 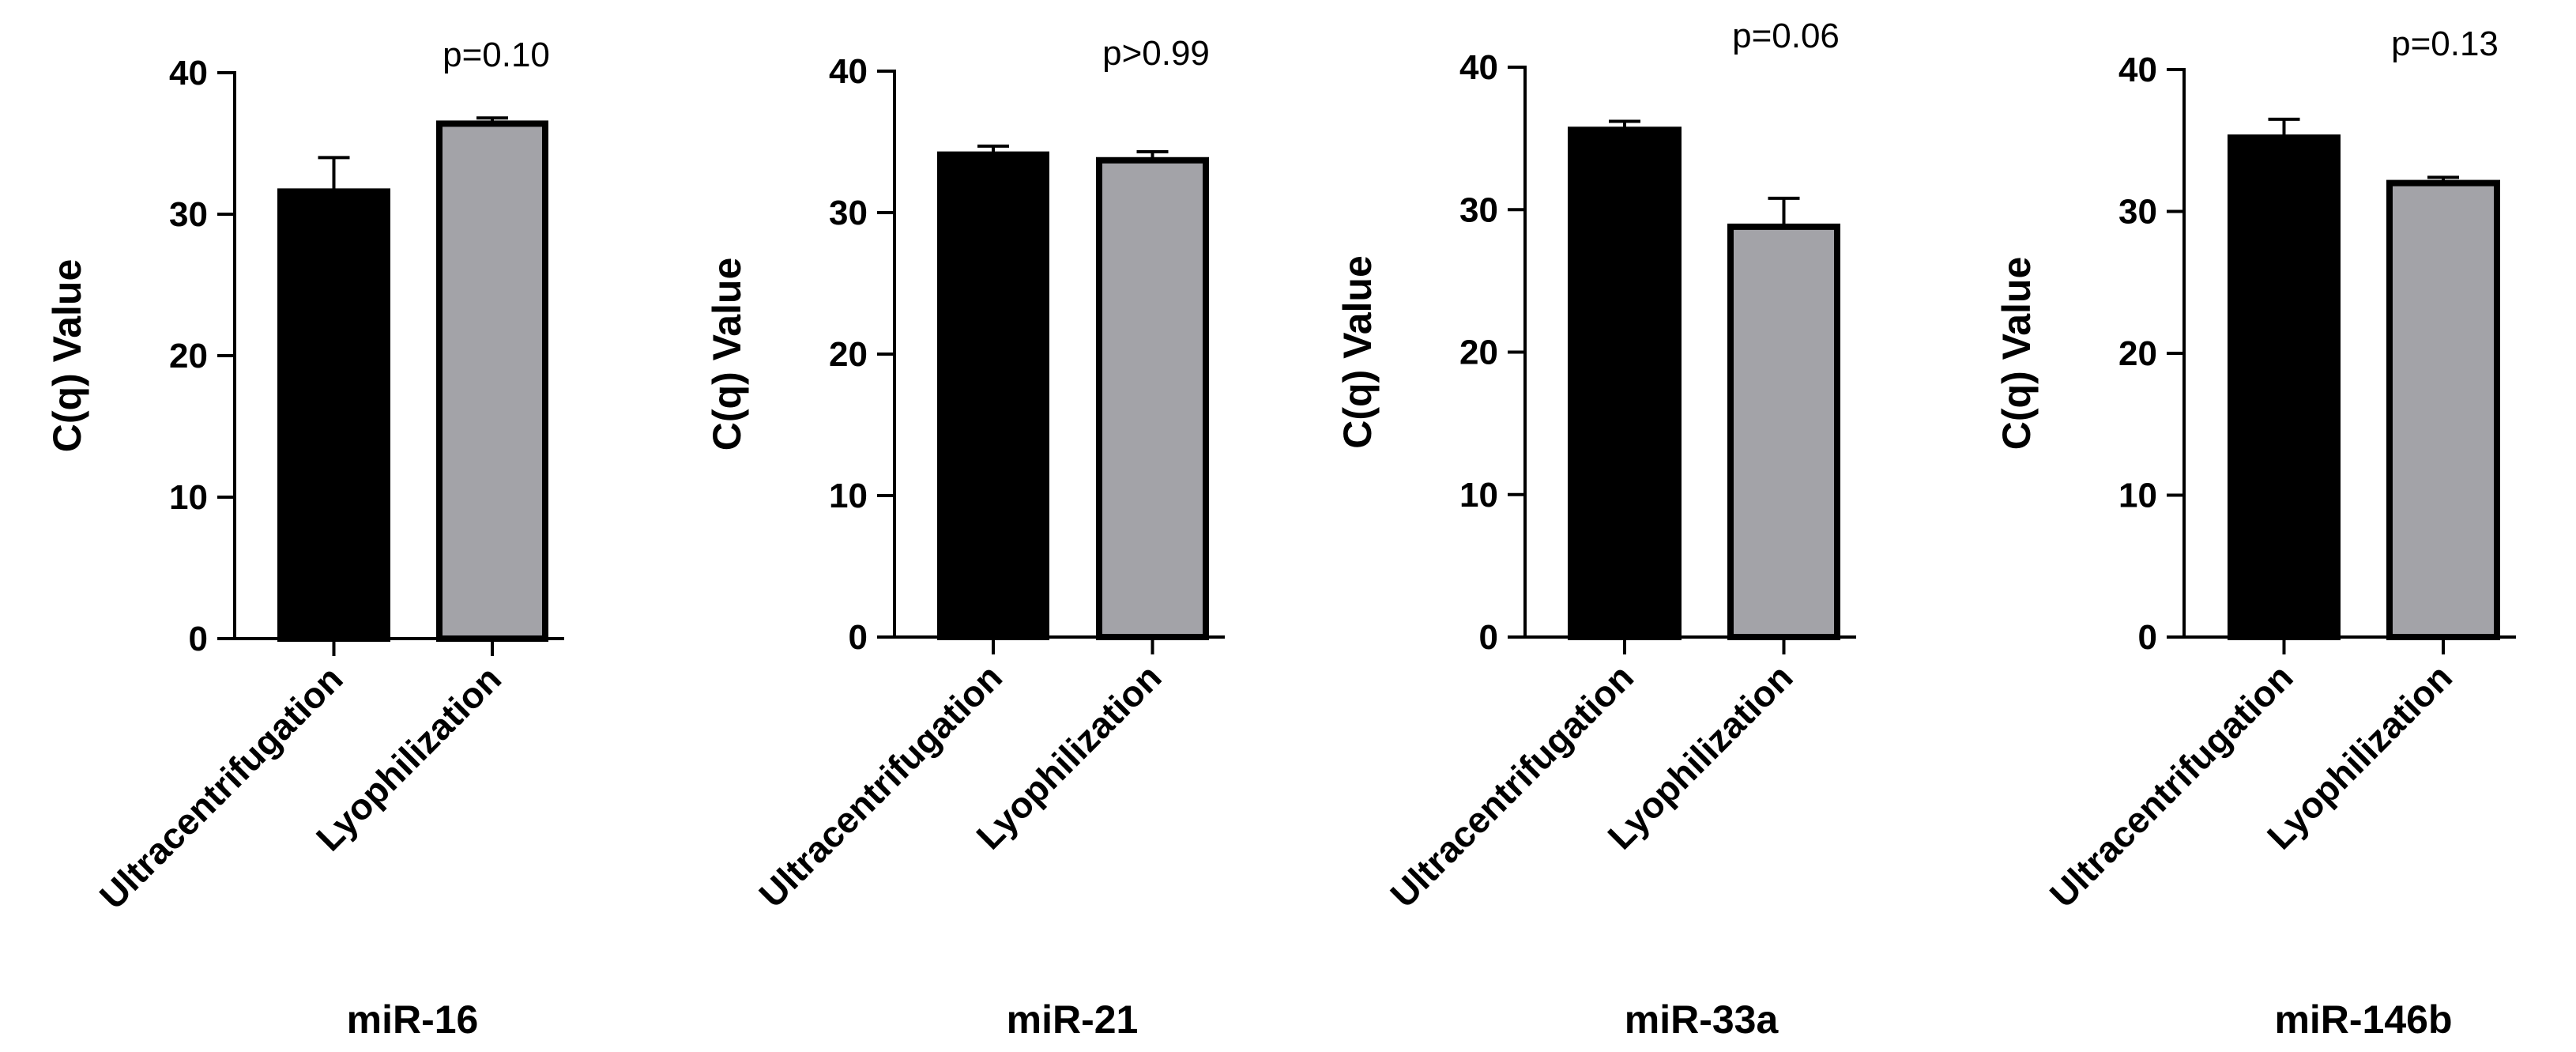 I want to click on chart-title: miR-16, so click(x=413, y=1019).